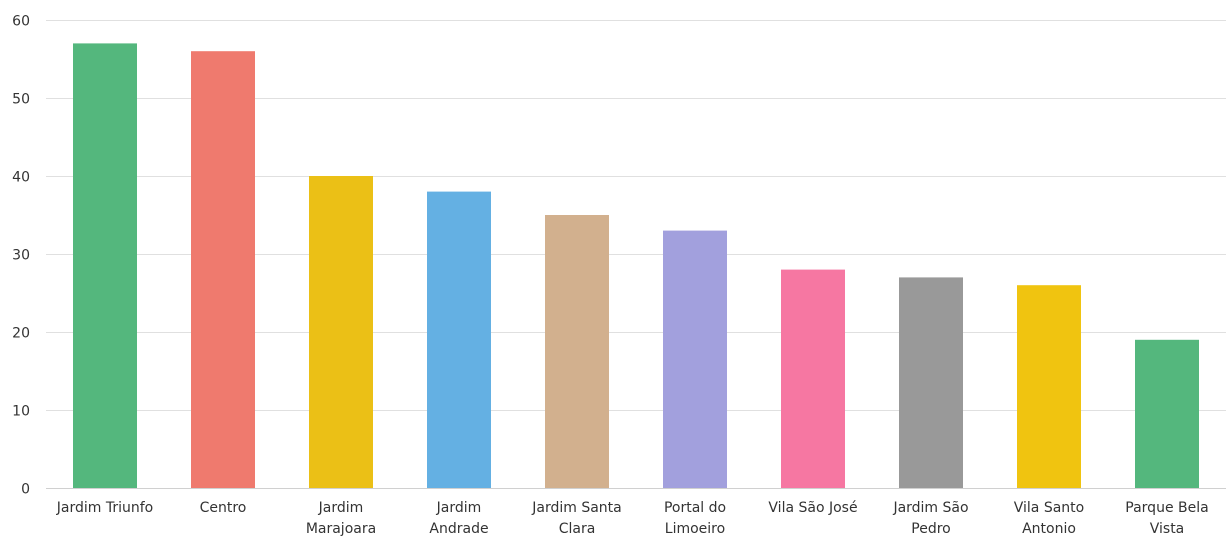  Describe the element at coordinates (1167, 413) in the screenshot. I see `bar-9: Parque Bela Vista: 19` at that location.